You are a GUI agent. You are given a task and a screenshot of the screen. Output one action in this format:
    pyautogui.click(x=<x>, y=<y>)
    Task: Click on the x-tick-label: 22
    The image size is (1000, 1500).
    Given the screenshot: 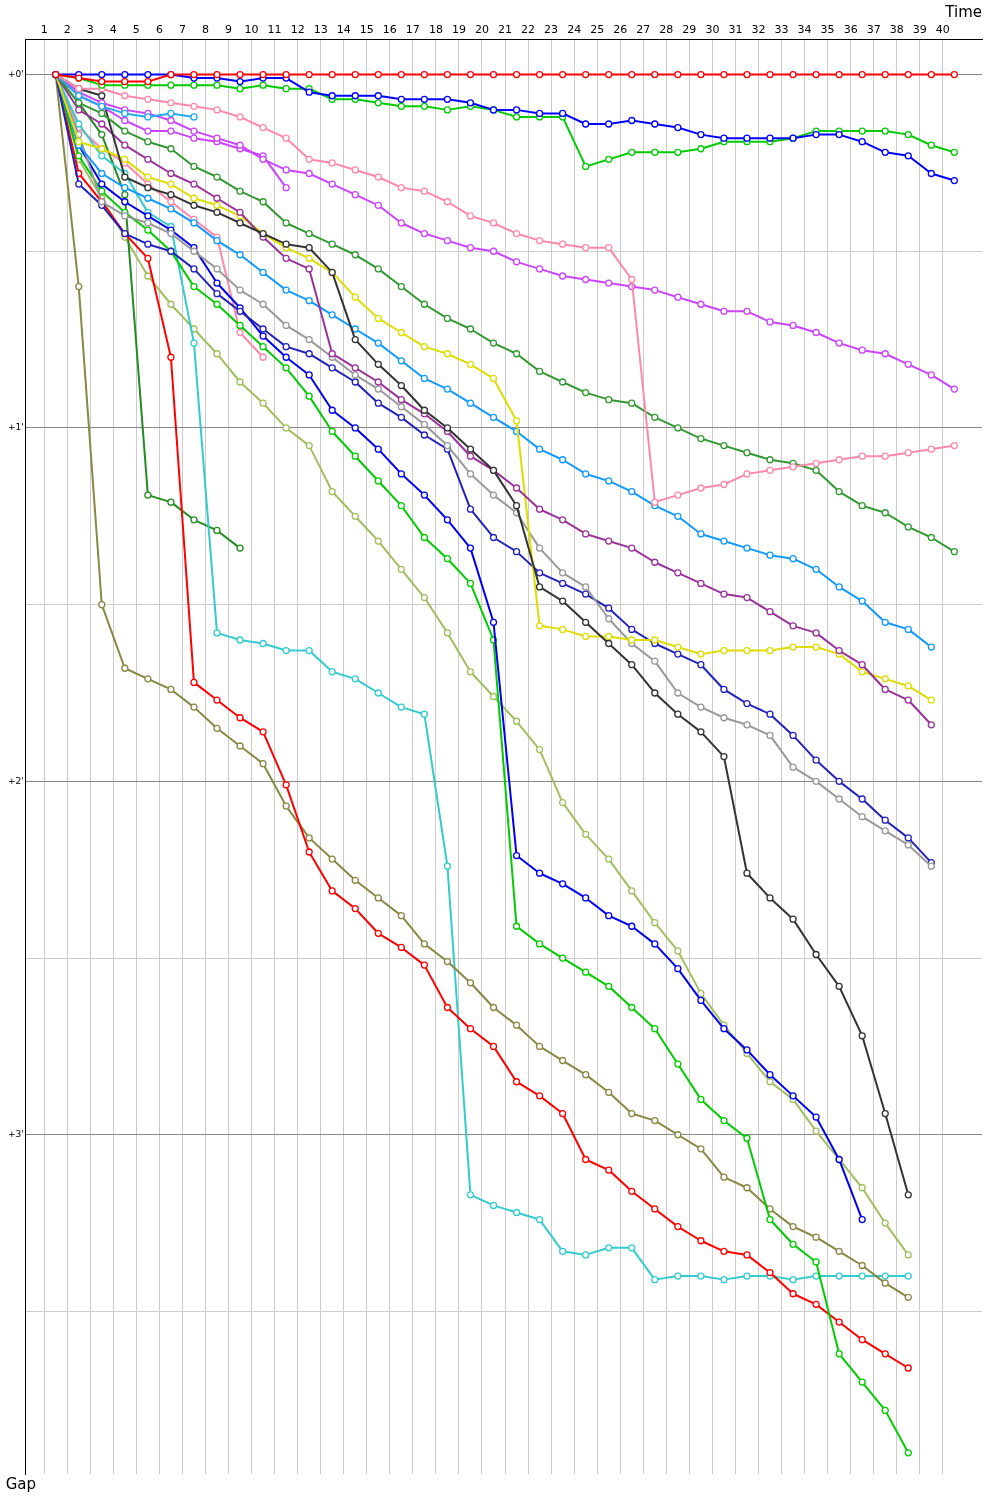 What is the action you would take?
    pyautogui.click(x=528, y=30)
    